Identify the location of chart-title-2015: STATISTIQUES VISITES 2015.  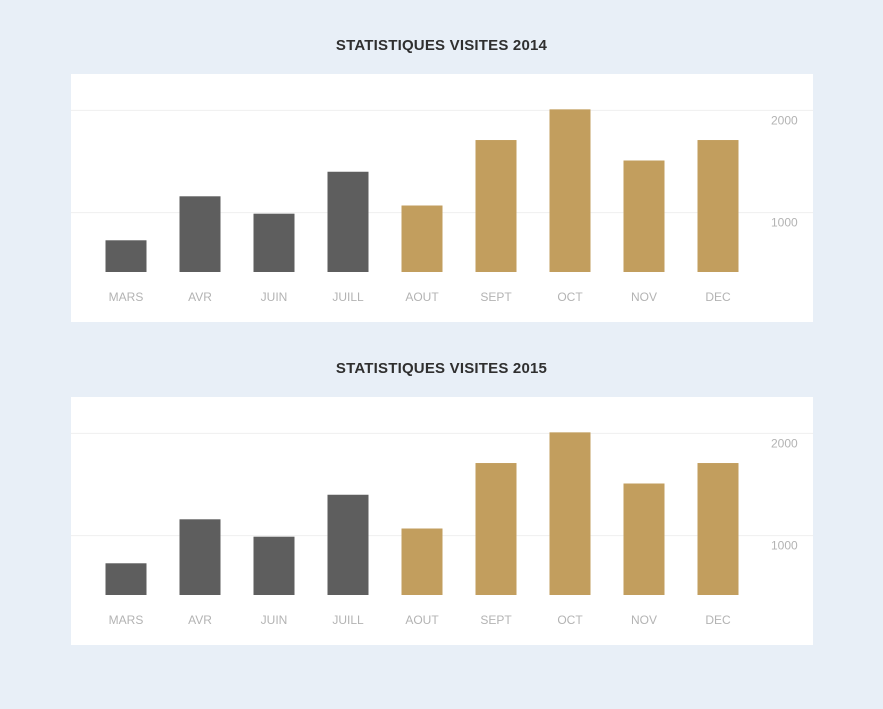
(441, 368).